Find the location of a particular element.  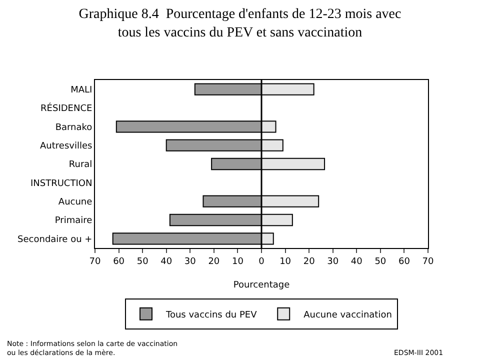

x-axis-title: Pourcentage is located at coordinates (261, 285).